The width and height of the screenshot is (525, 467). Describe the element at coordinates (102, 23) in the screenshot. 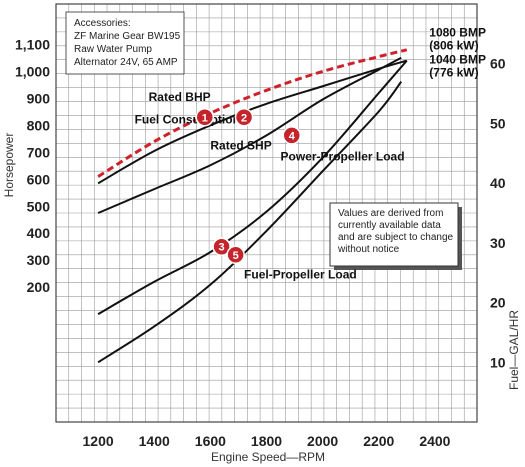

I see `accessories-title: Accessories:` at that location.